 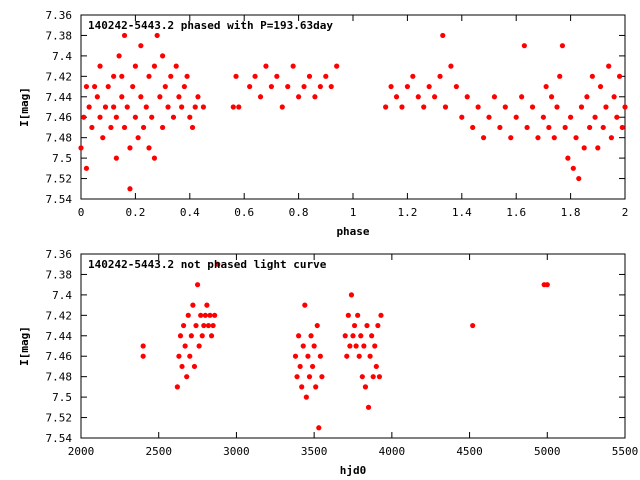 I want to click on chart2-ytick-label: 7.42, so click(x=59, y=315).